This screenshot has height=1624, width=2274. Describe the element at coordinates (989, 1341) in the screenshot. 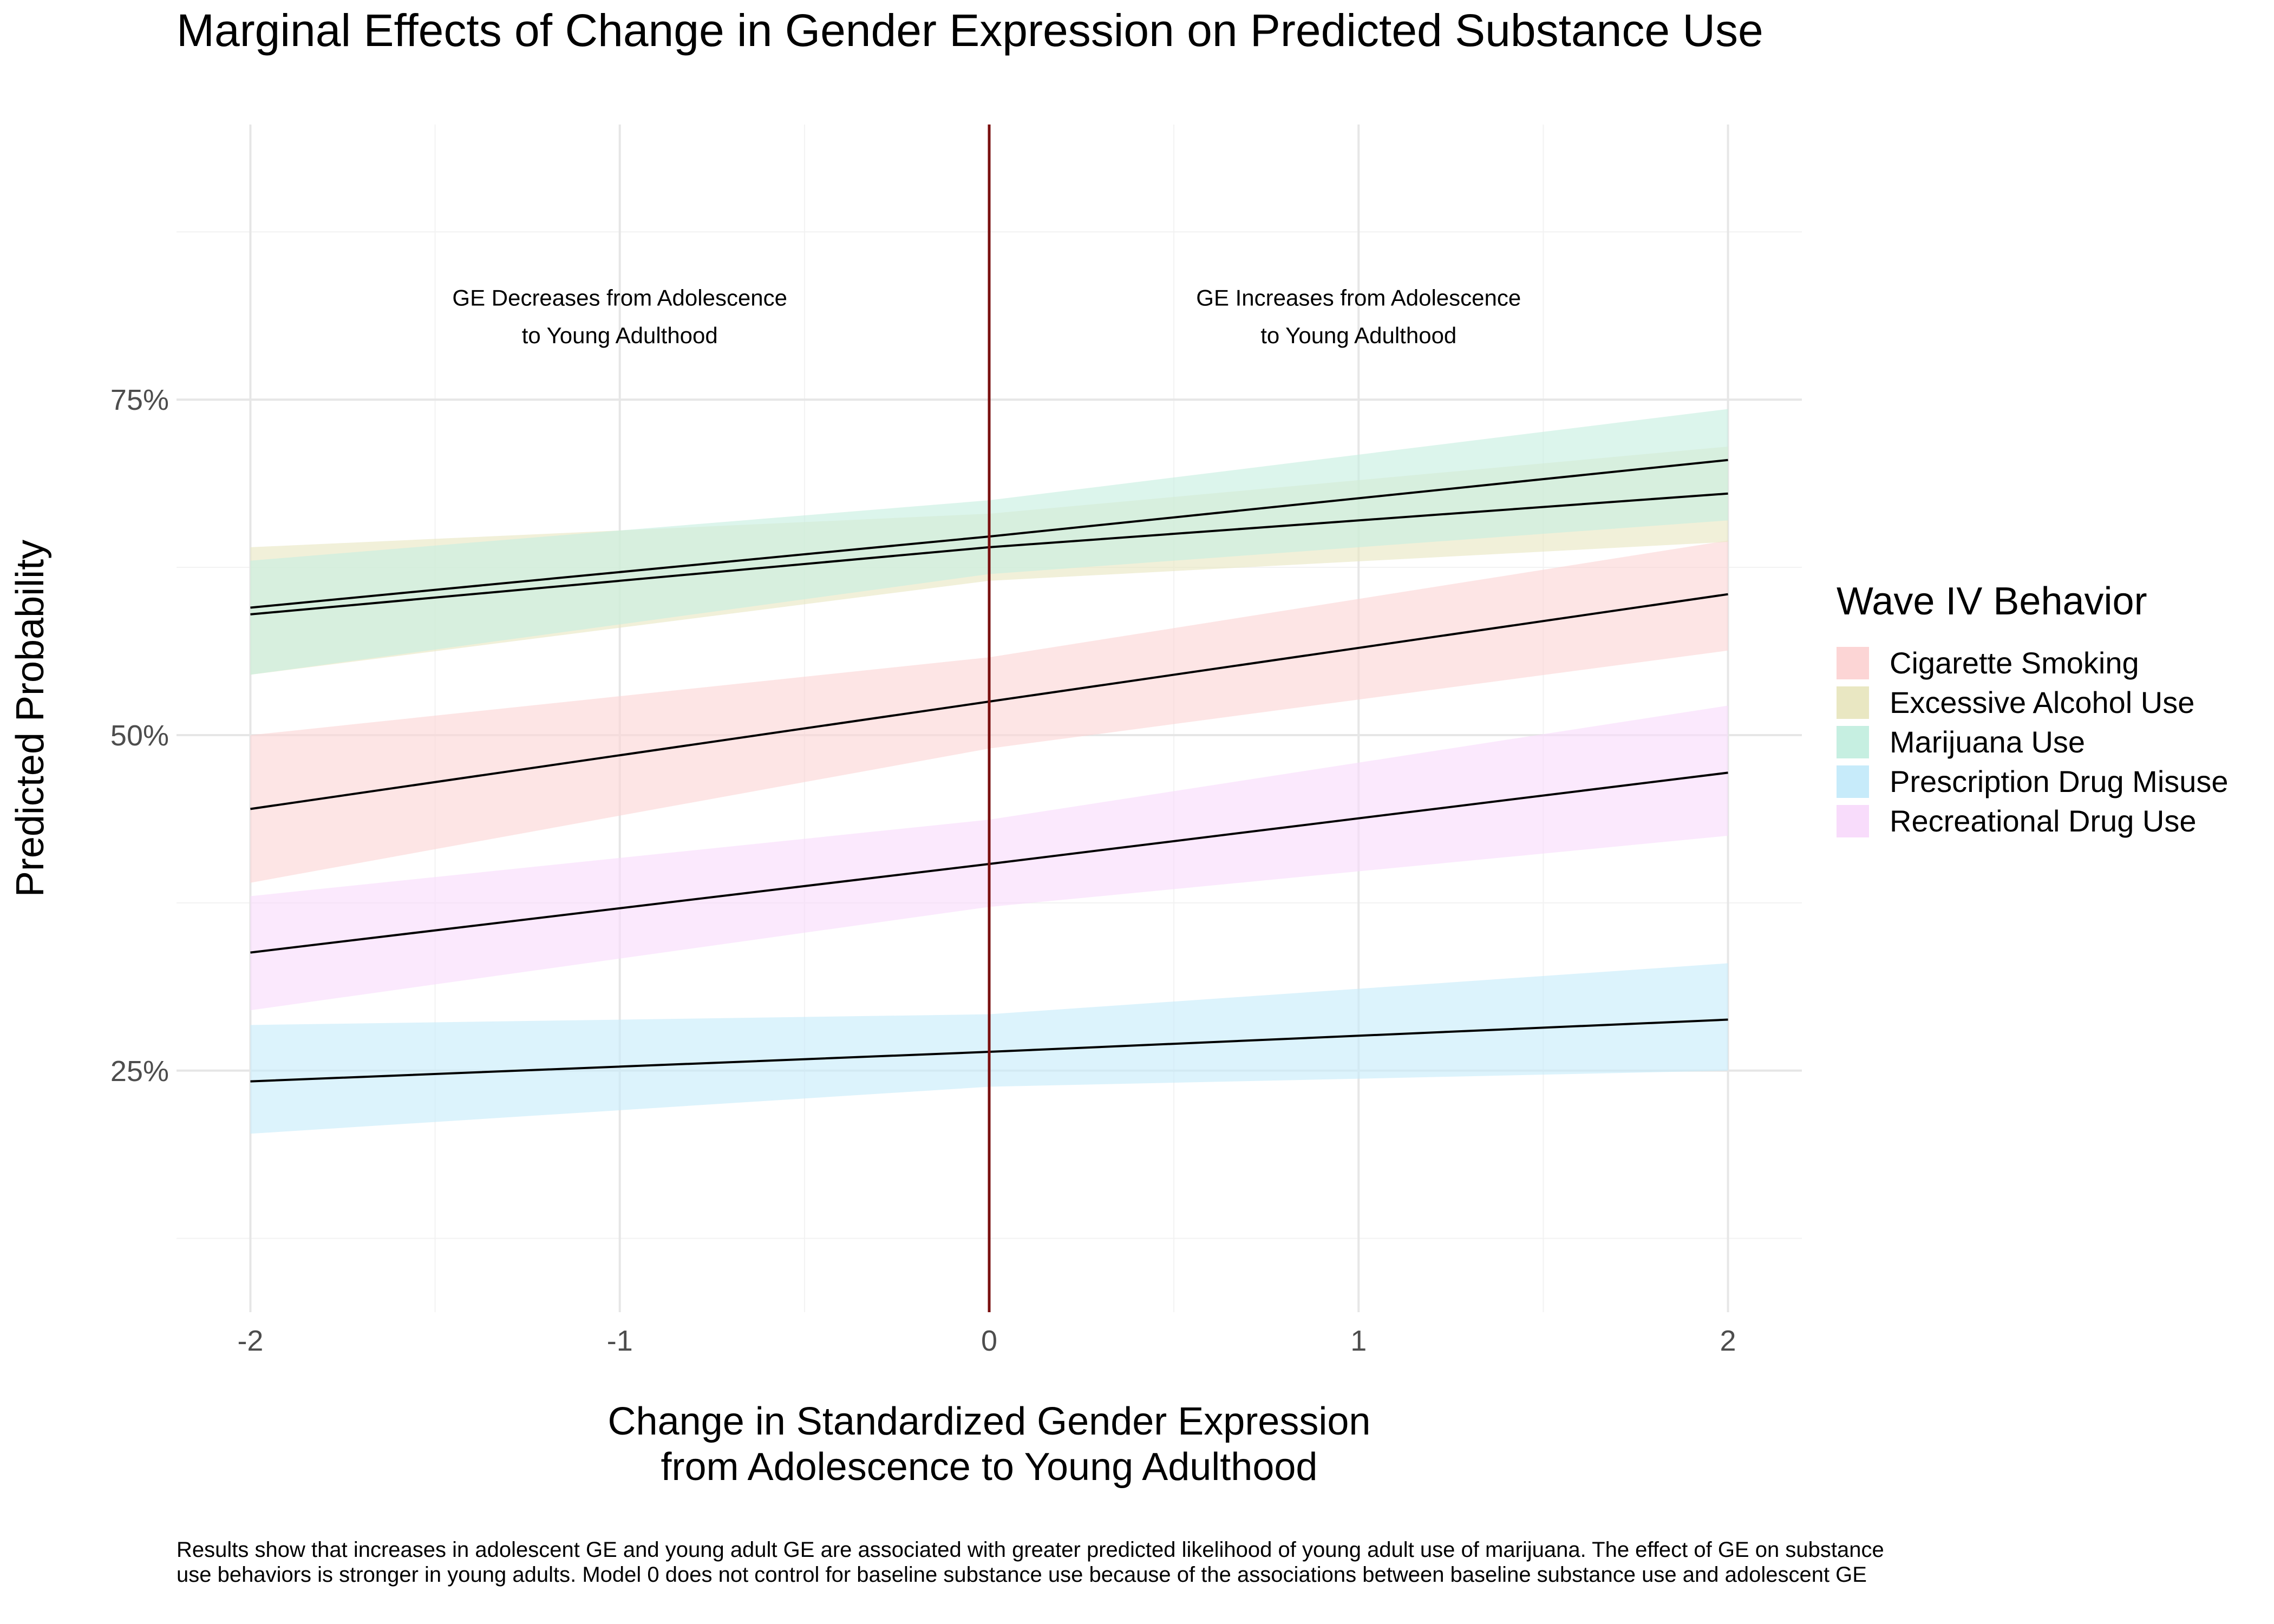

I see `x-tick-label: 0` at that location.